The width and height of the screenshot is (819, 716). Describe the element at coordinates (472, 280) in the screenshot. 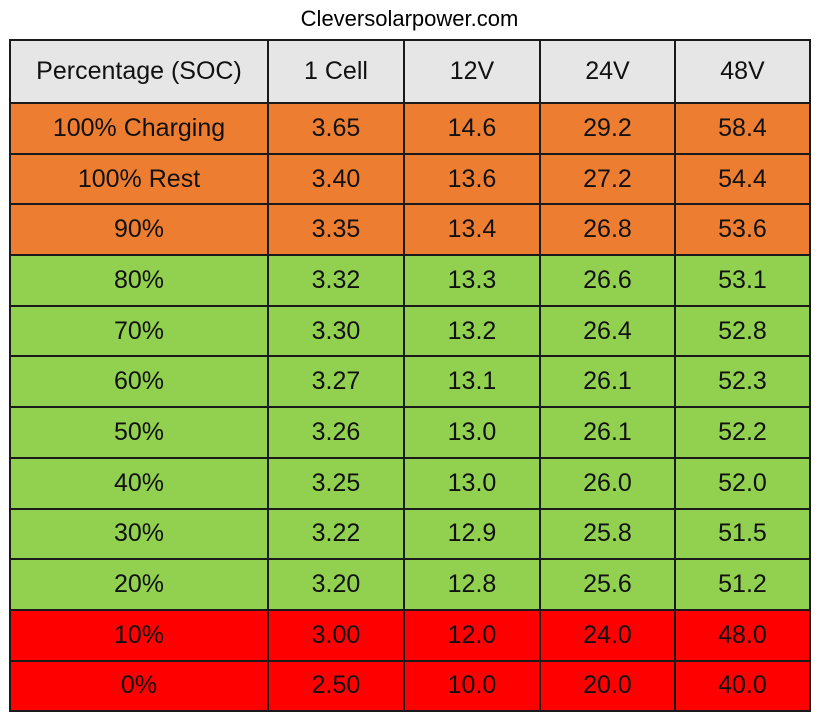

I see `table-cell-12v: 13.3` at that location.